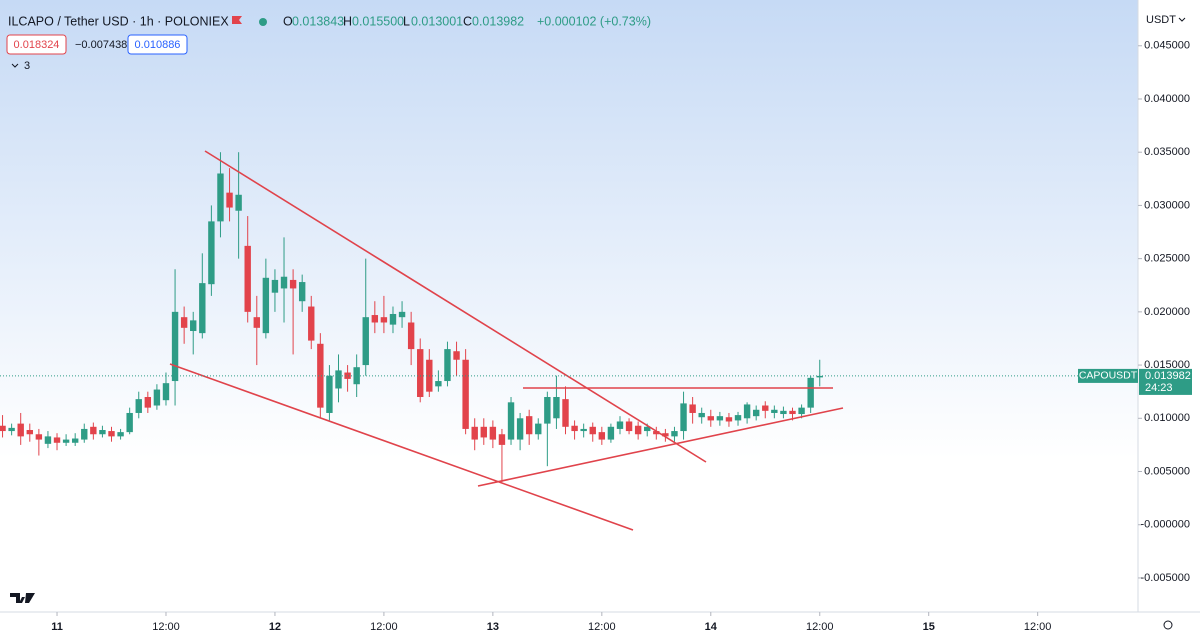  Describe the element at coordinates (1161, 20) in the screenshot. I see `currency: USDT` at that location.